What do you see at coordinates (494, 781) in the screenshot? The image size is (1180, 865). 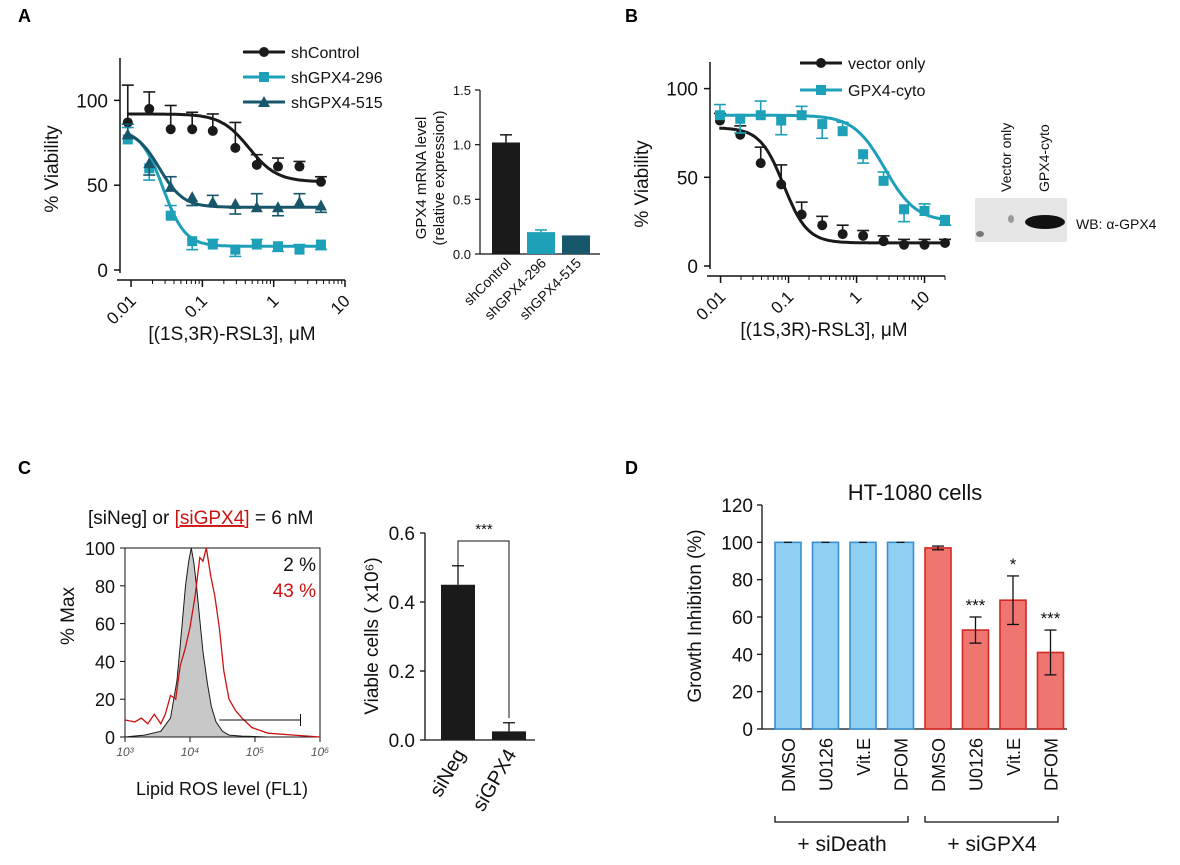 I see `x-tick-label: siGPX4` at bounding box center [494, 781].